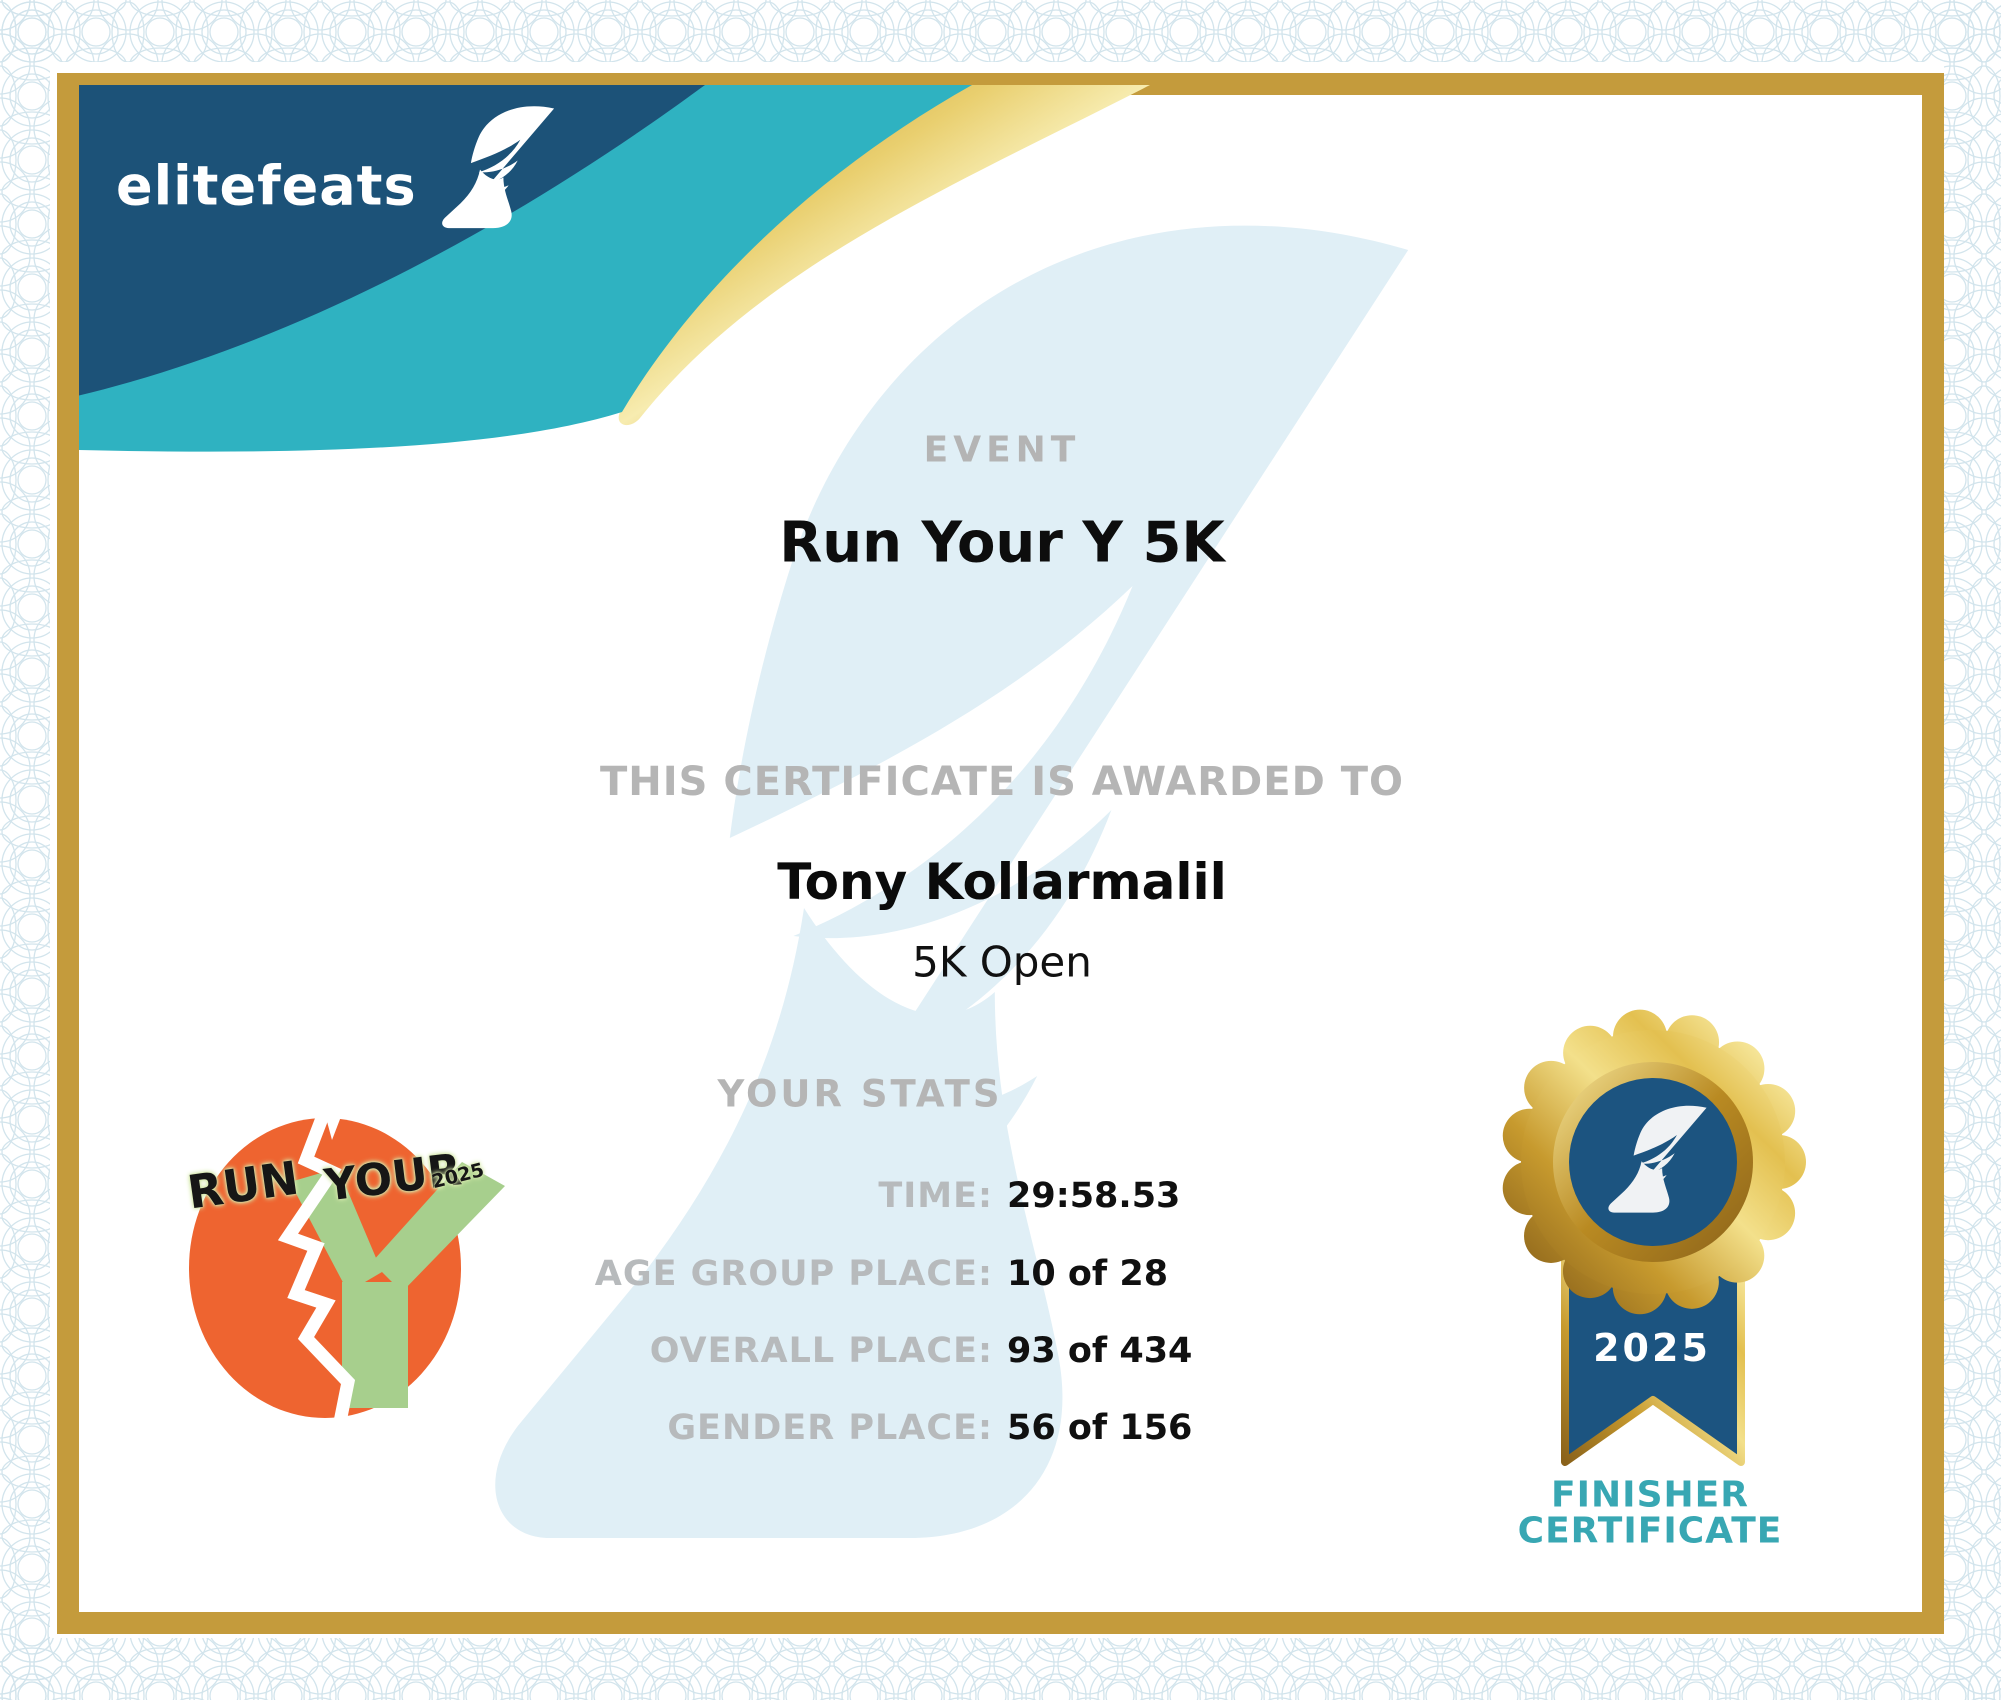  Describe the element at coordinates (1002, 543) in the screenshot. I see `event-name: Run Your Y 5K` at that location.